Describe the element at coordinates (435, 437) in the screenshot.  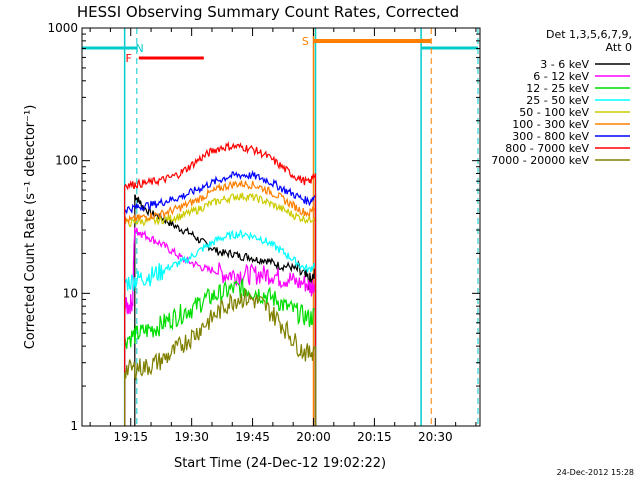
I see `x-tick-label: 20:30` at that location.